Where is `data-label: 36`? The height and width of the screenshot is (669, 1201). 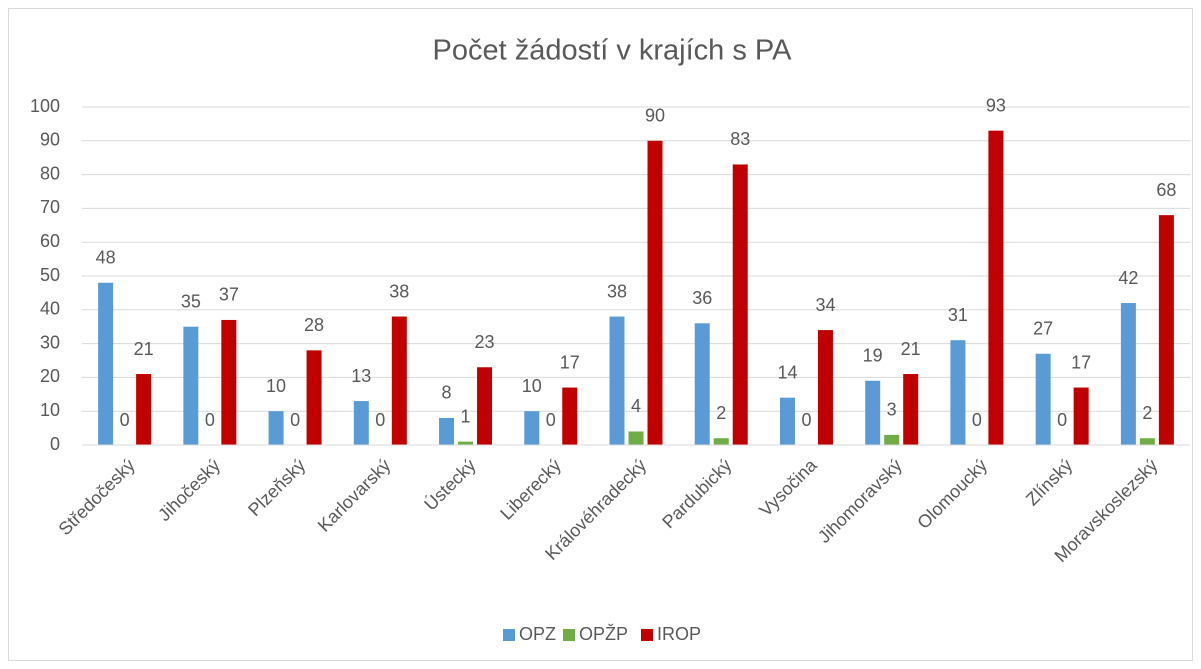 data-label: 36 is located at coordinates (702, 298).